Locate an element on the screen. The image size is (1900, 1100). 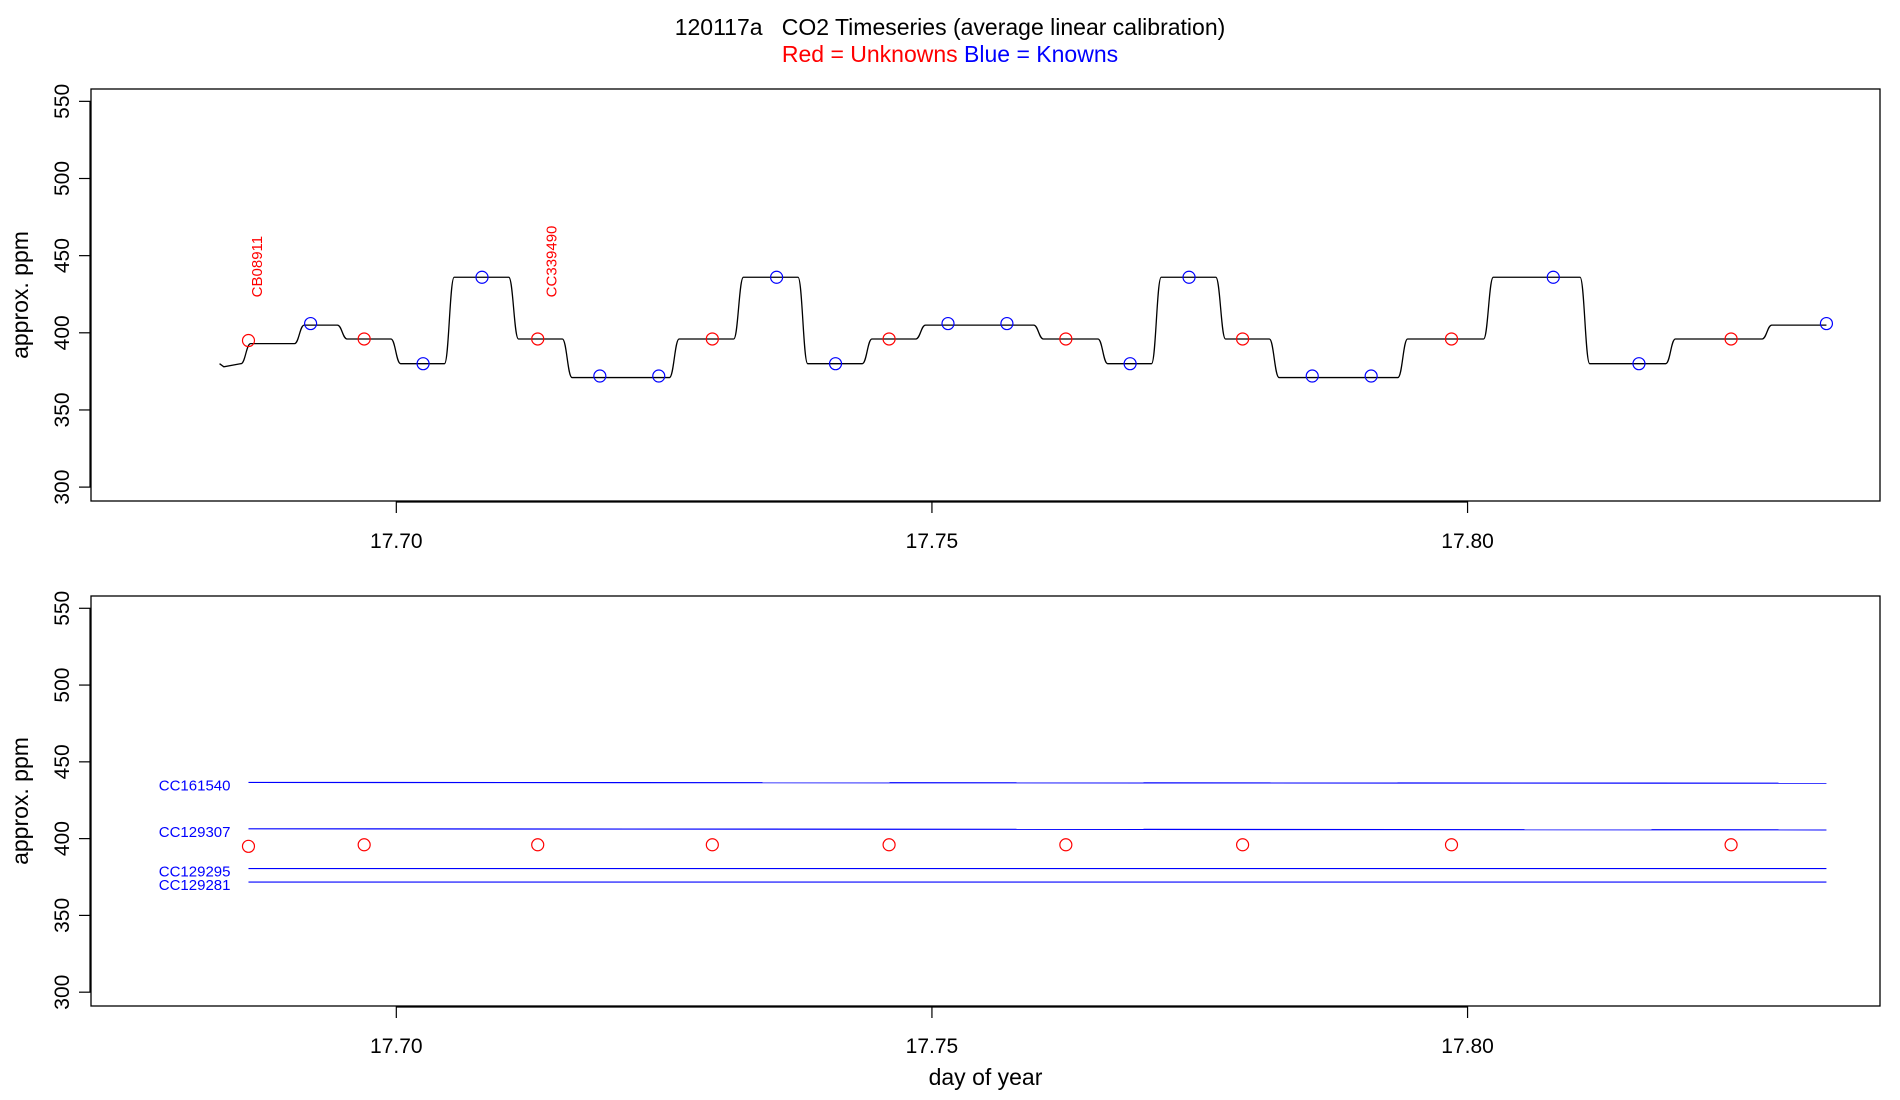
panel2-x-tick-label: 17.80 is located at coordinates (1467, 1046).